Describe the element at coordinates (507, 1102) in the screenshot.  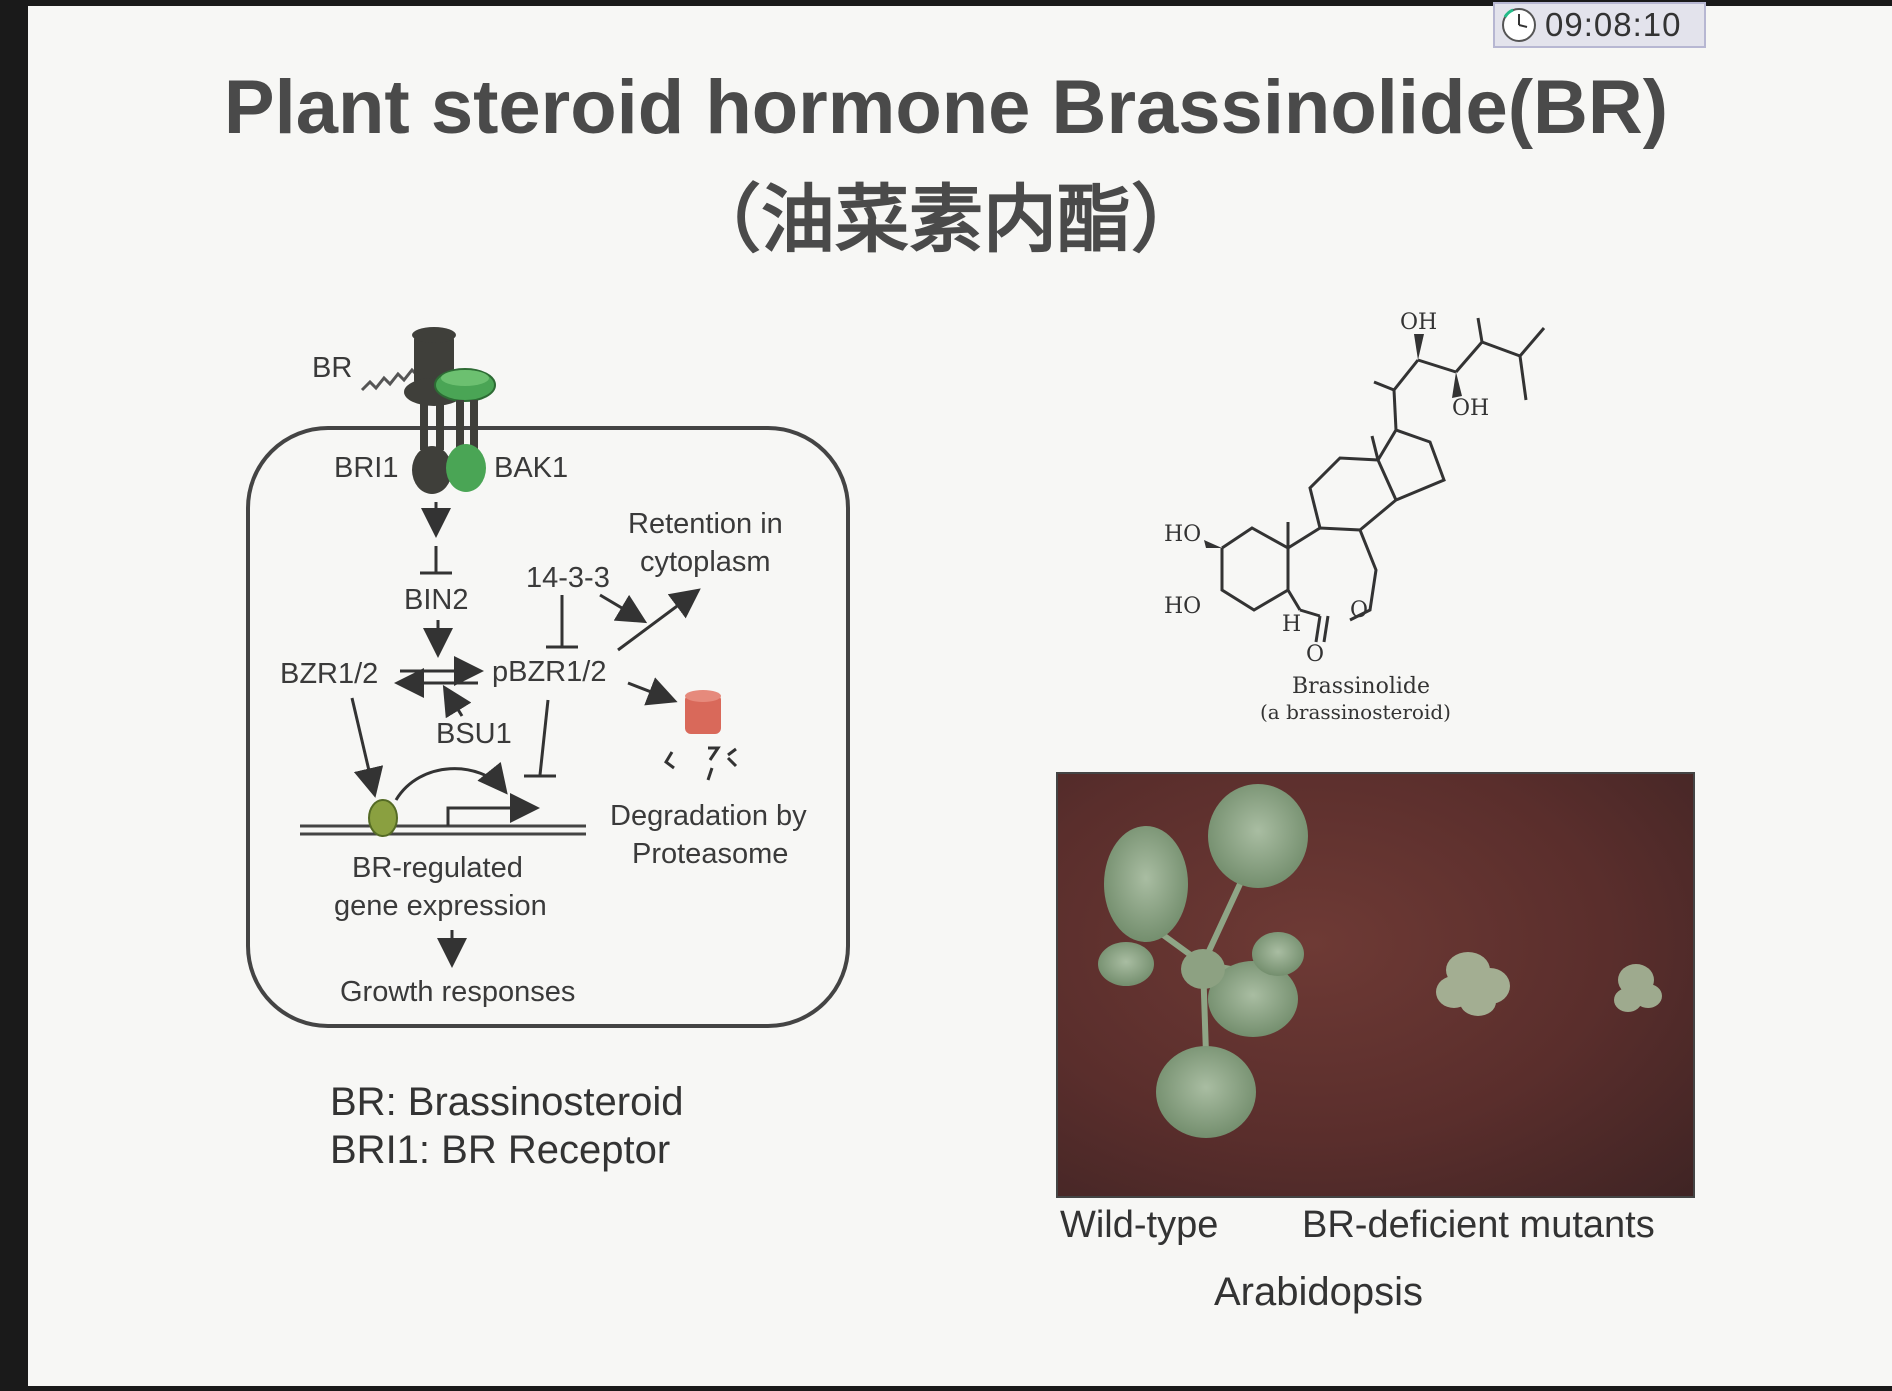
I see `legend-br: BR: Brassinosteroid` at that location.